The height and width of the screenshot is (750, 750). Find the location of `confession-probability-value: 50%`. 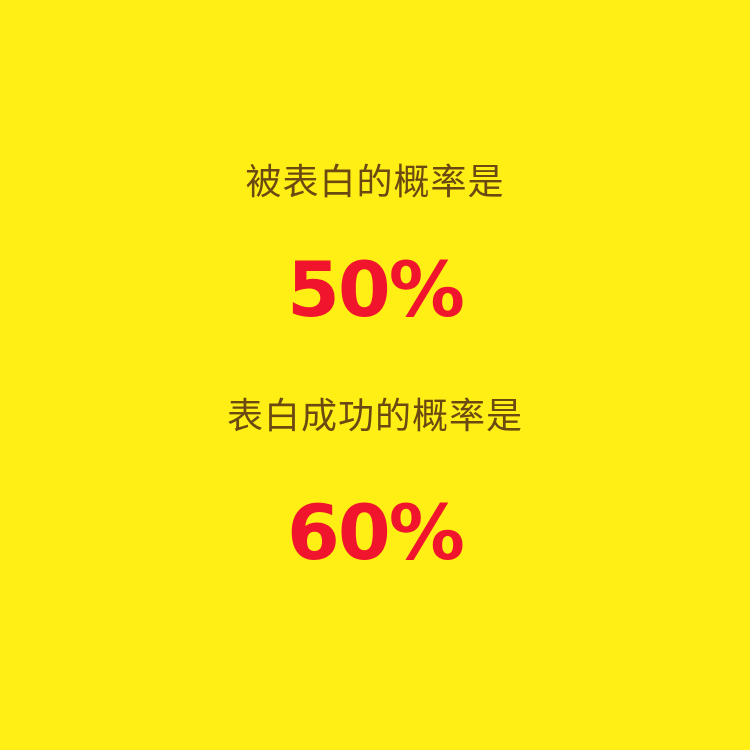

confession-probability-value: 50% is located at coordinates (376, 289).